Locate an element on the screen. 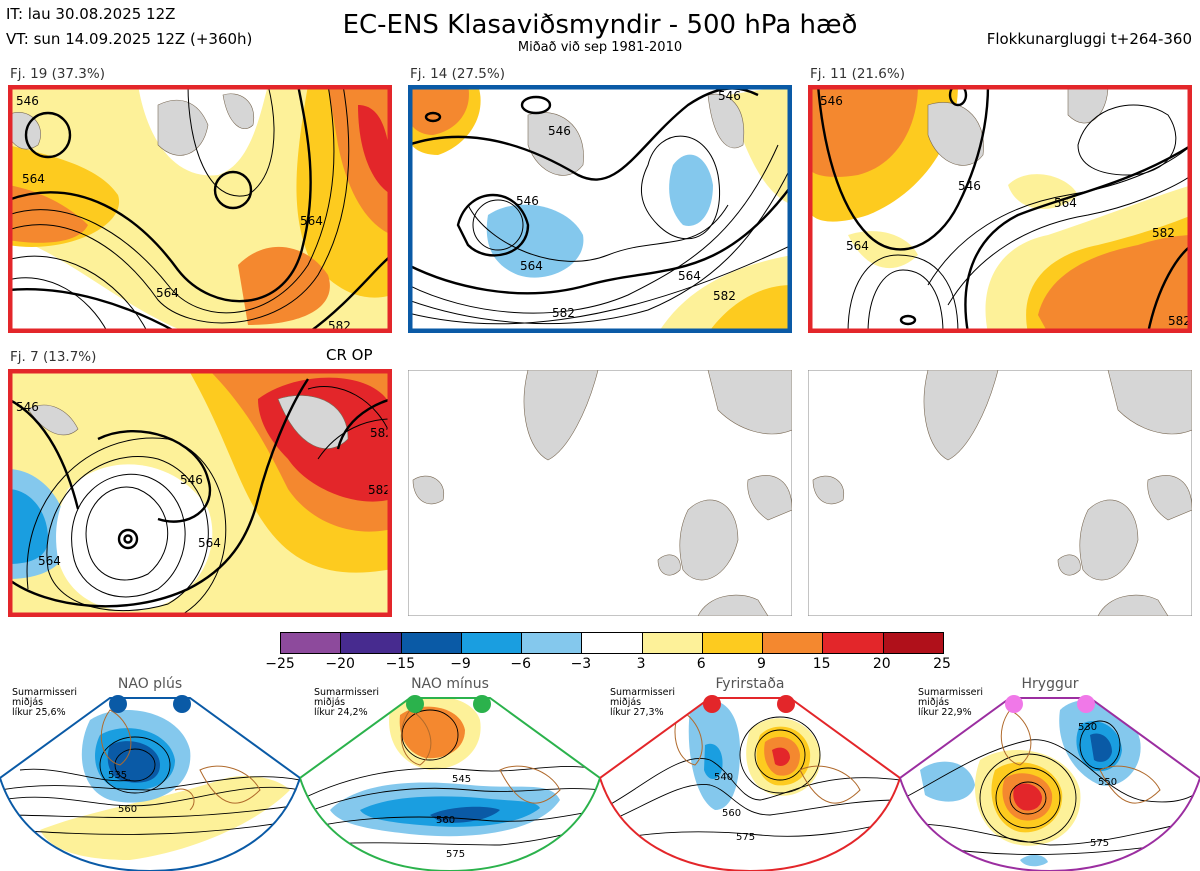 This screenshot has width=1200, height=871. regime-4-title: Hryggur is located at coordinates (1050, 684).